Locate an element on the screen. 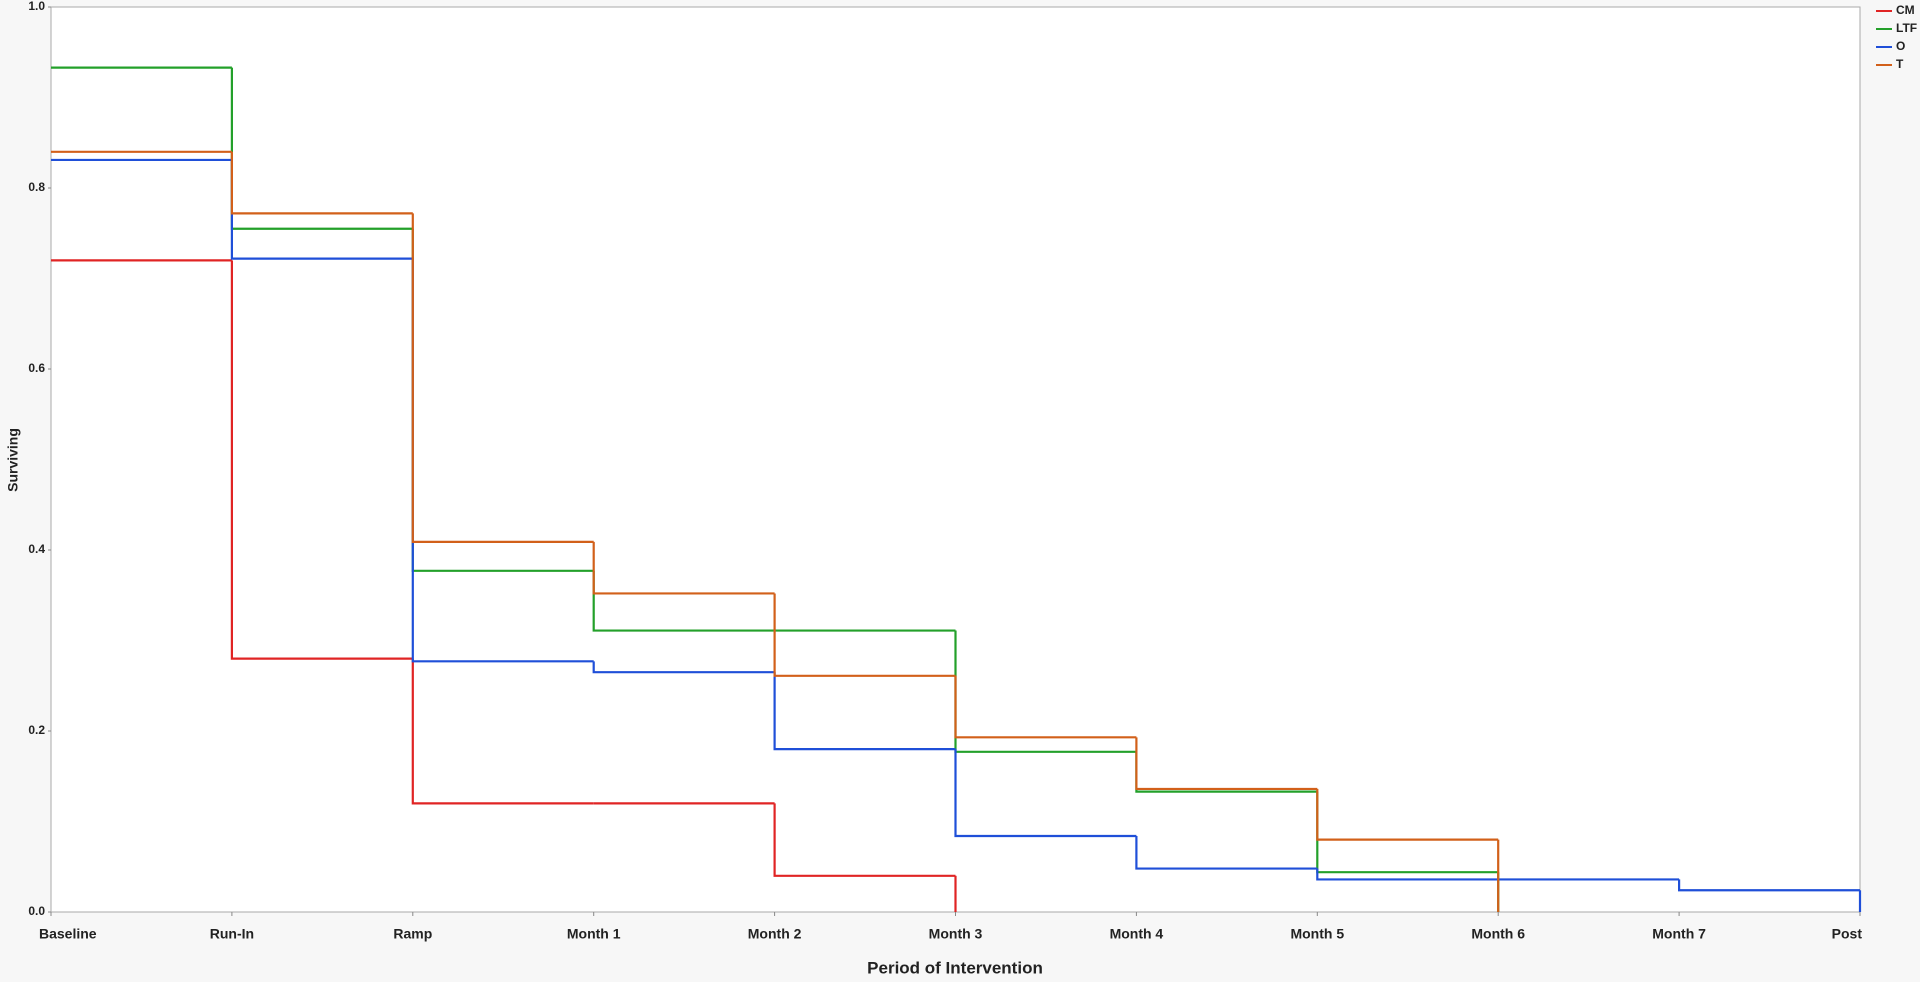 The width and height of the screenshot is (1920, 982). legend-label: LTF is located at coordinates (1906, 28).